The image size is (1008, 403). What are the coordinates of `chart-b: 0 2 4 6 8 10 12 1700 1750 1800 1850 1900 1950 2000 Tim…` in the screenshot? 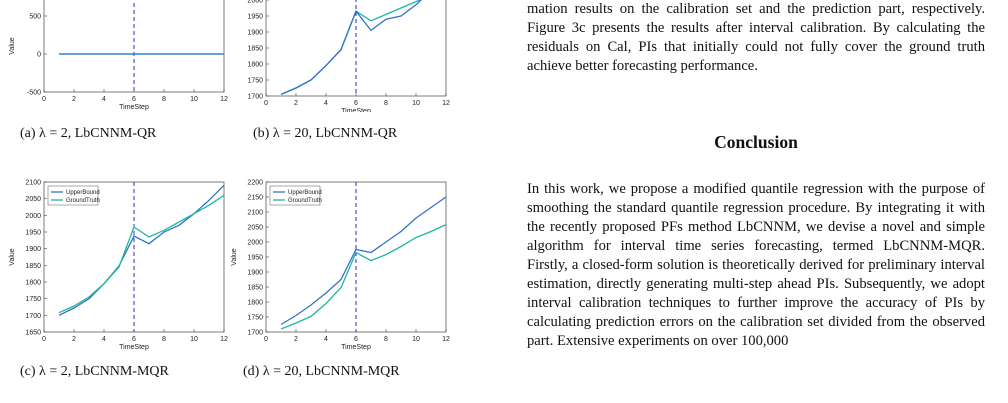 It's located at (342, 58).